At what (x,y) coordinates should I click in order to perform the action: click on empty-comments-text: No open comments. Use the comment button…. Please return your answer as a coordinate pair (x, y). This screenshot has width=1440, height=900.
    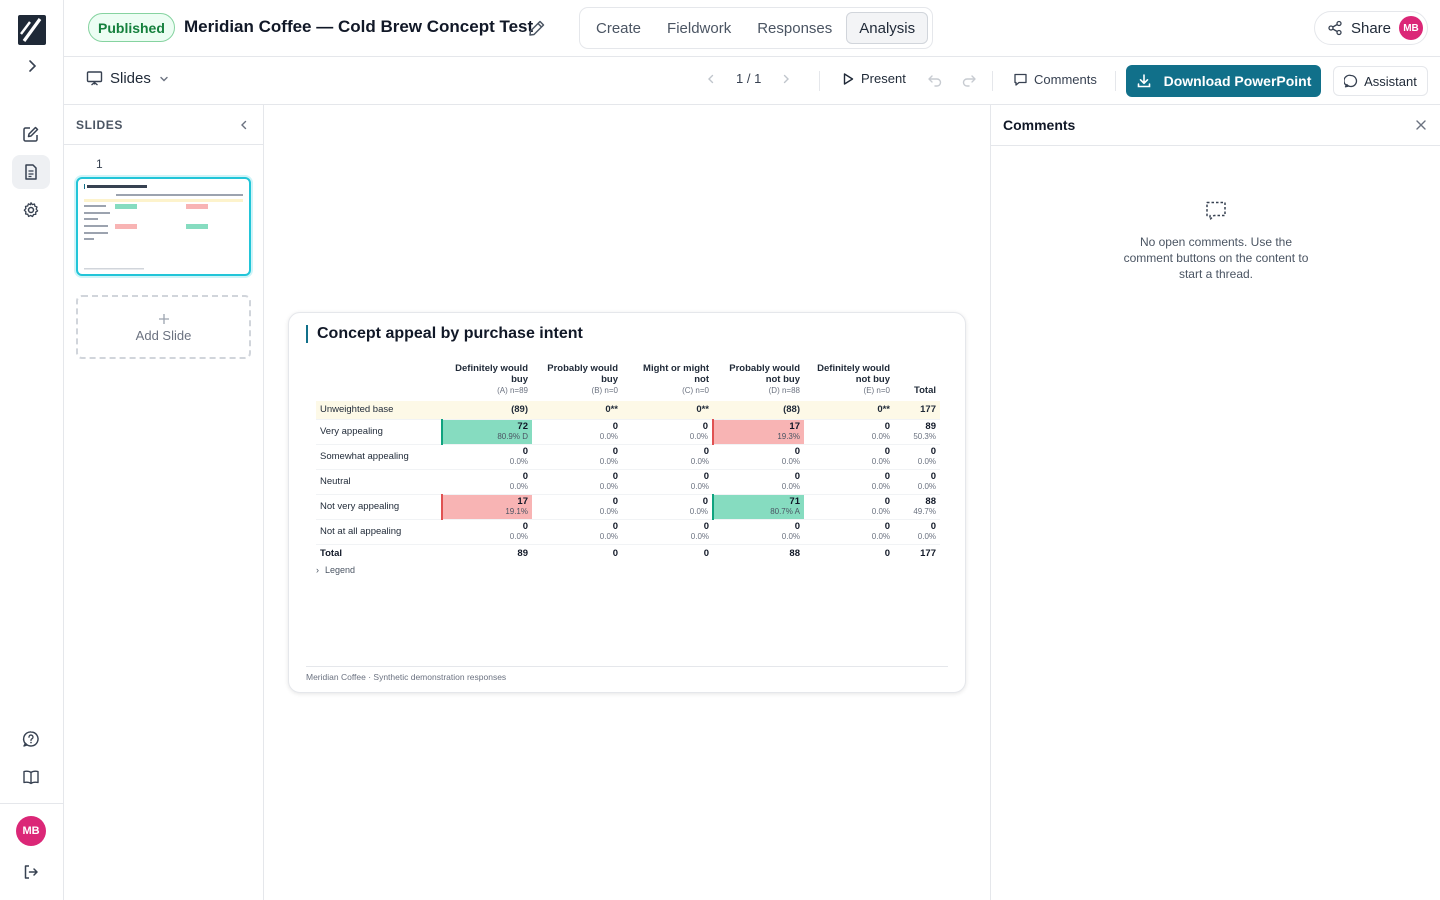
    Looking at the image, I should click on (1216, 258).